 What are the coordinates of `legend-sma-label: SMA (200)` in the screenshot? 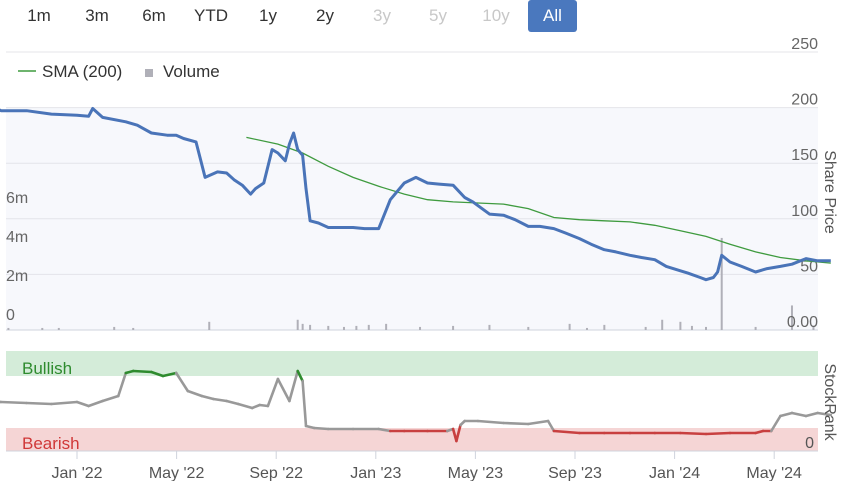 It's located at (82, 71).